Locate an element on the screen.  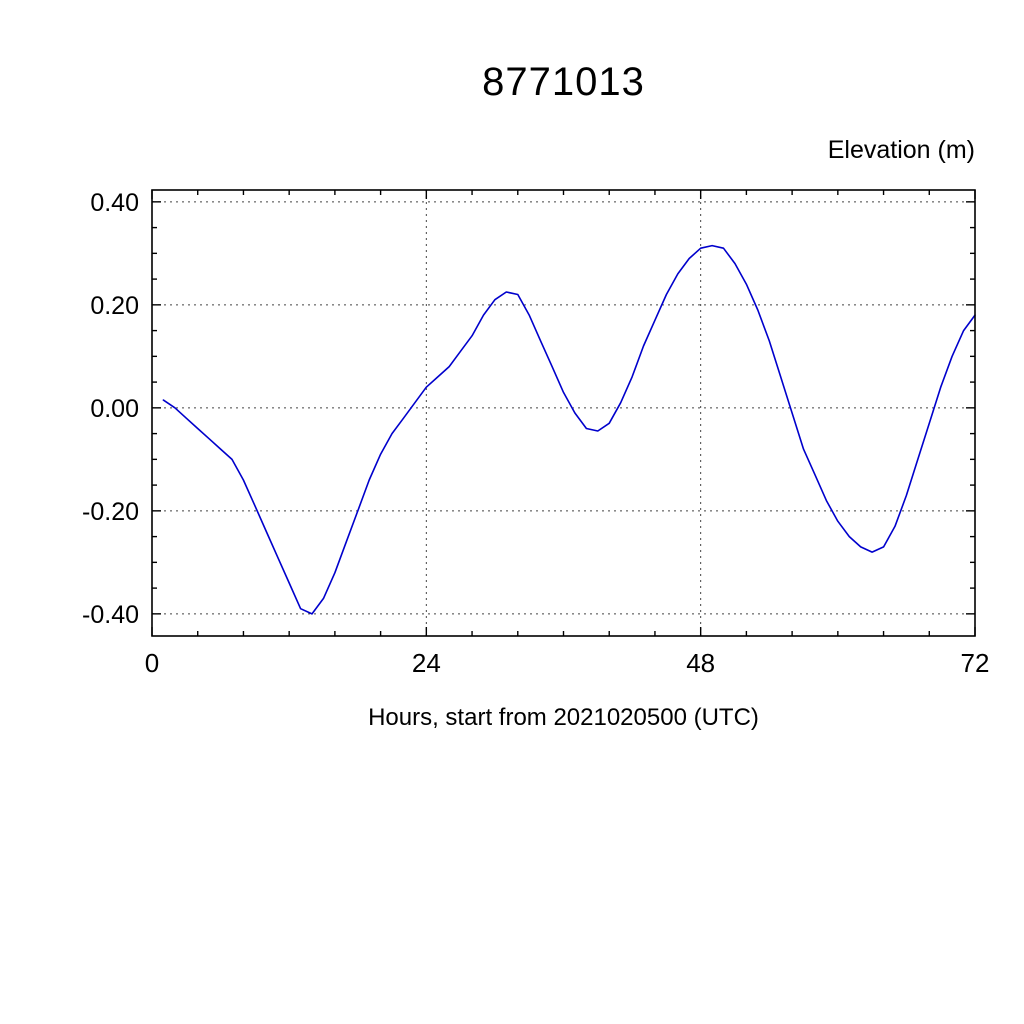
x-tick-label: 0 is located at coordinates (152, 663).